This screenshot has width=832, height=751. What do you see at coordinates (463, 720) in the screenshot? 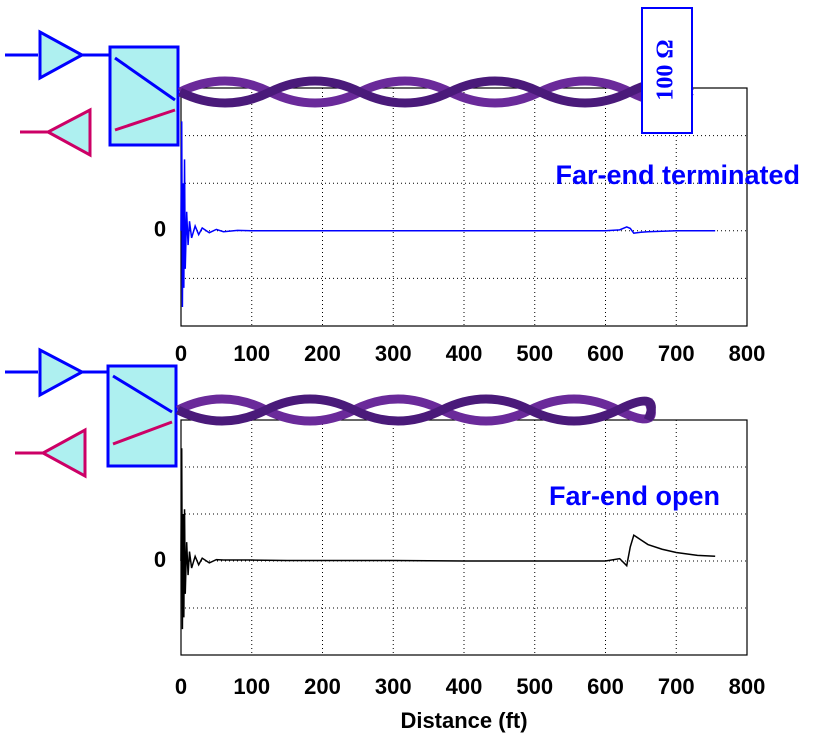
I see `x-axis-label: Distance (ft)` at bounding box center [463, 720].